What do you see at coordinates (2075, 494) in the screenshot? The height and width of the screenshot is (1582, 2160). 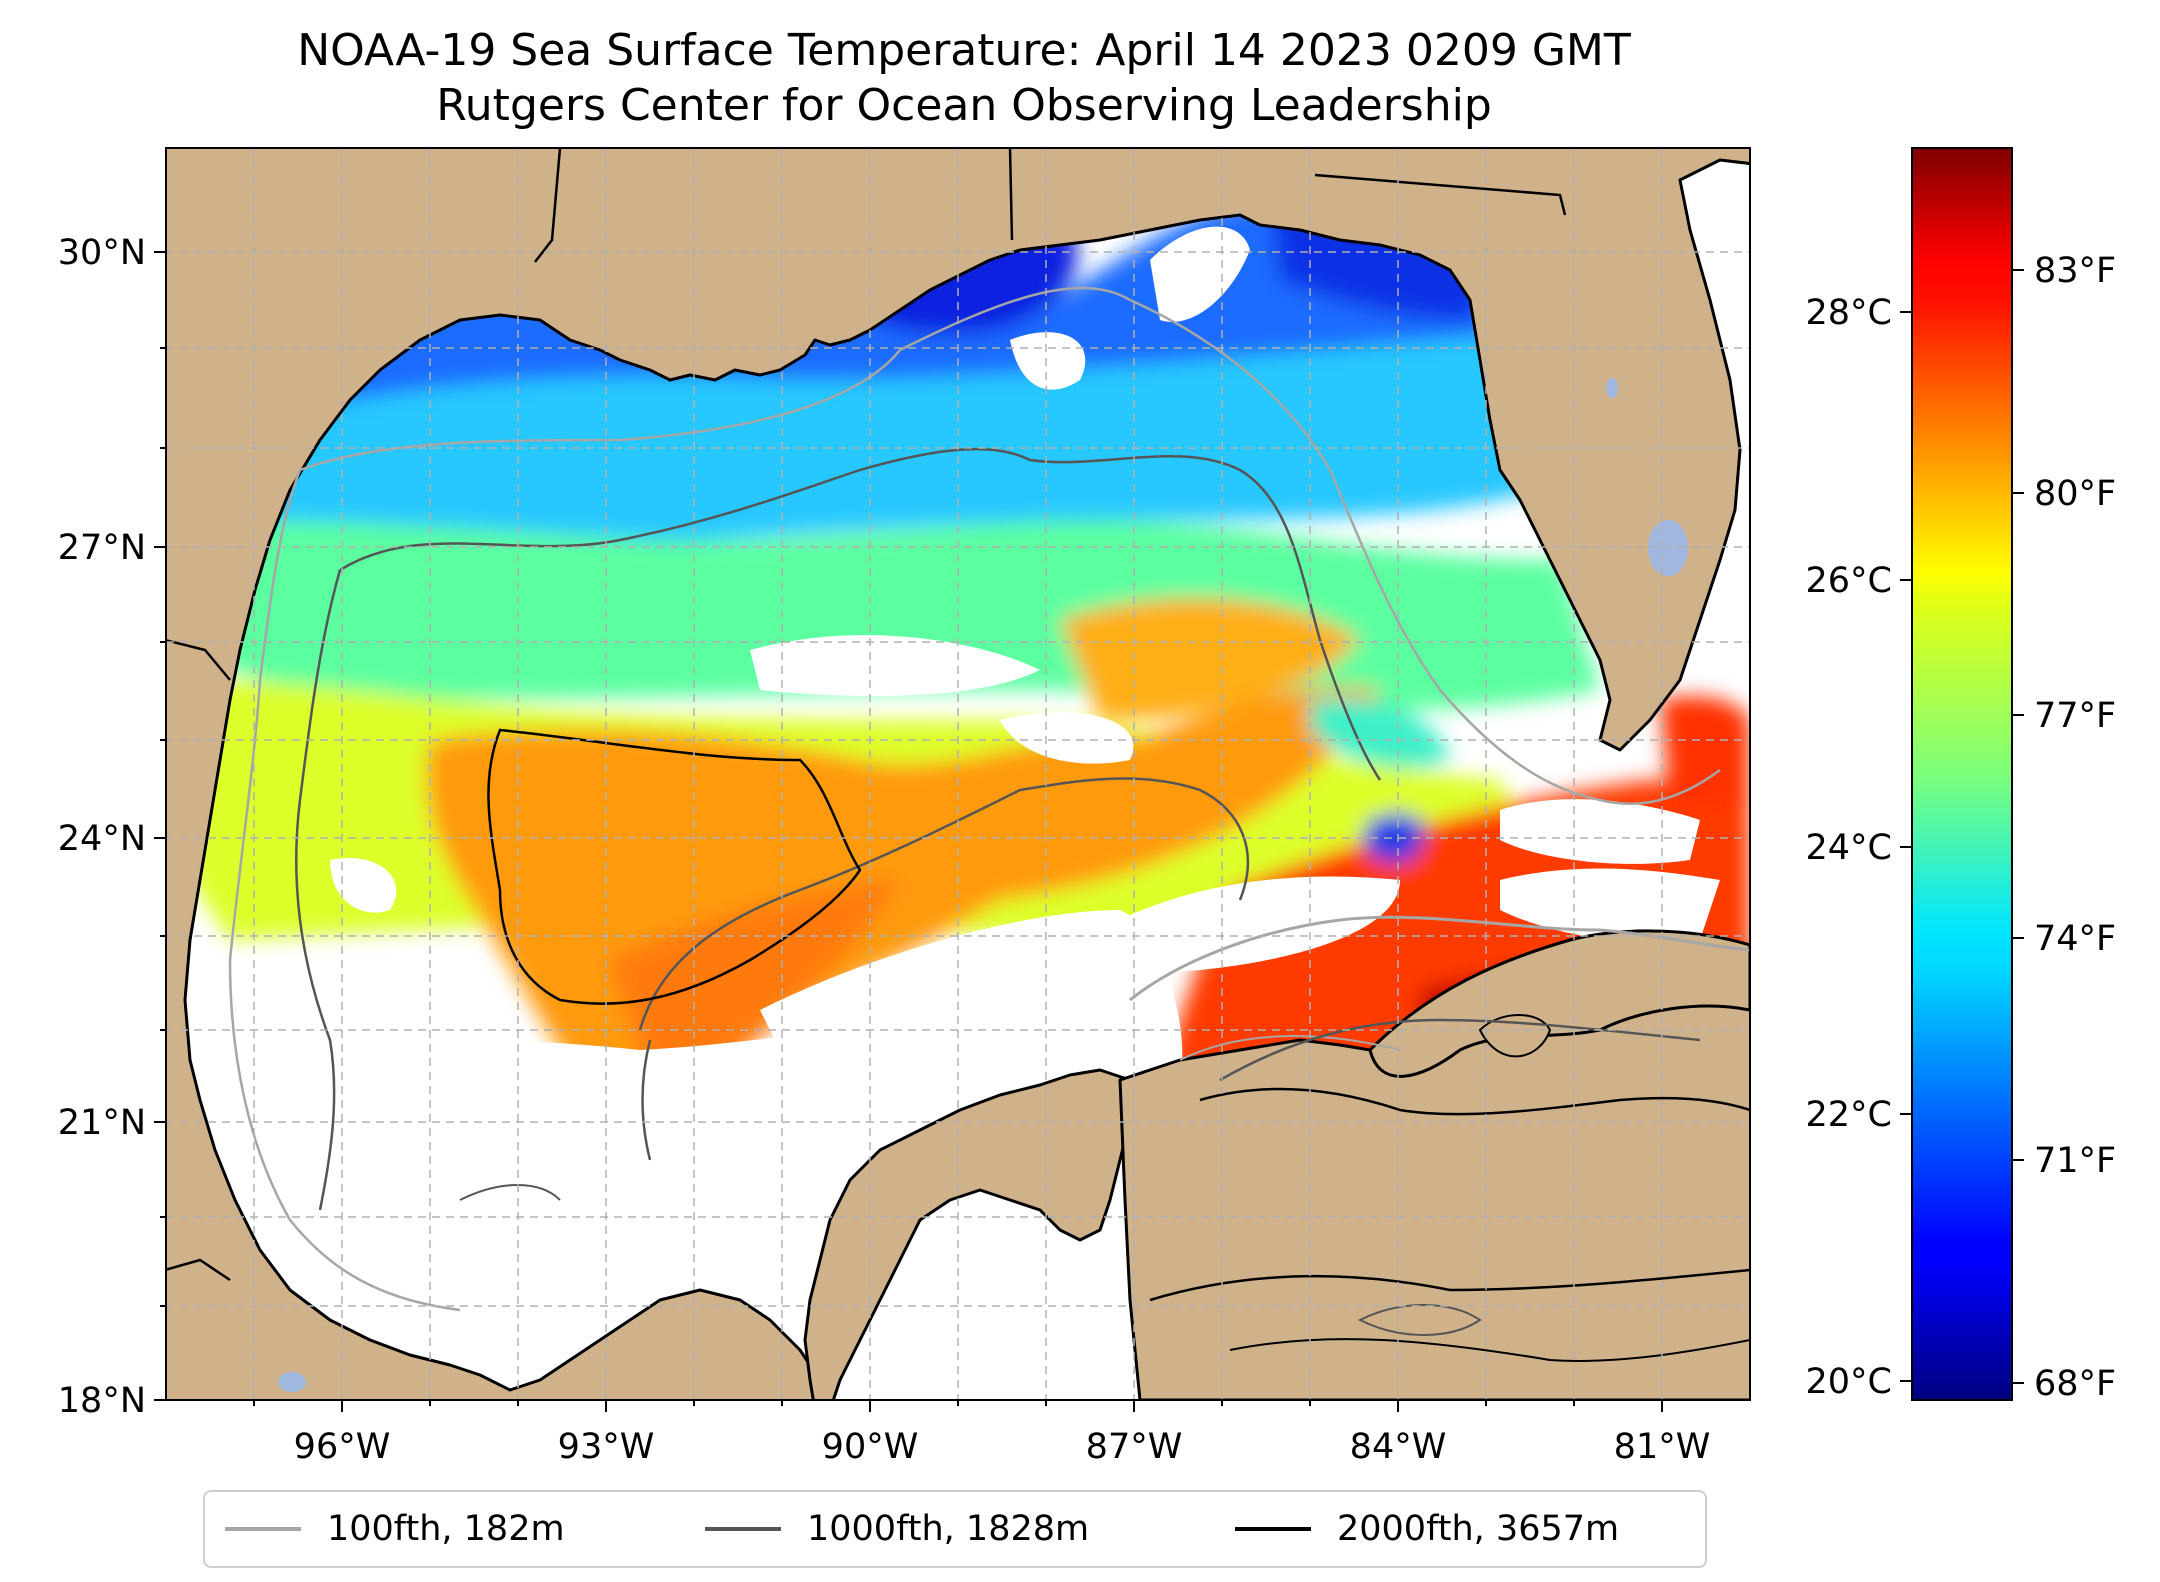 I see `fahrenheit-label-80: 80°F` at bounding box center [2075, 494].